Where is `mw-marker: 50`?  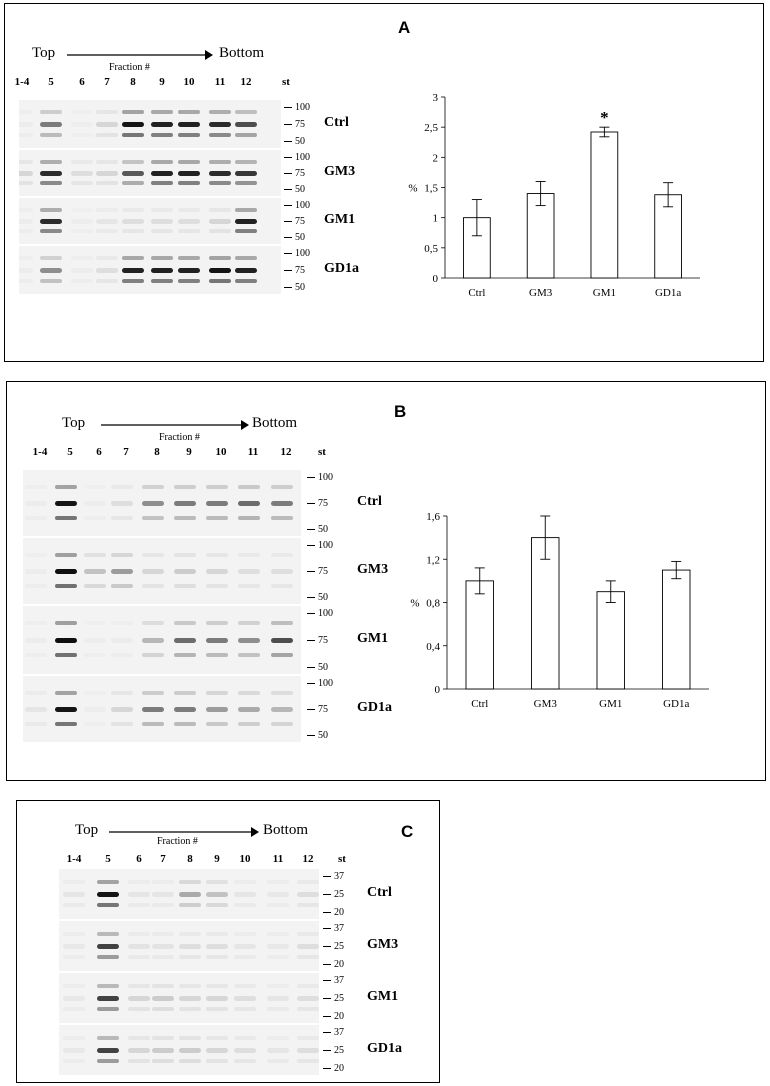 mw-marker: 50 is located at coordinates (294, 287).